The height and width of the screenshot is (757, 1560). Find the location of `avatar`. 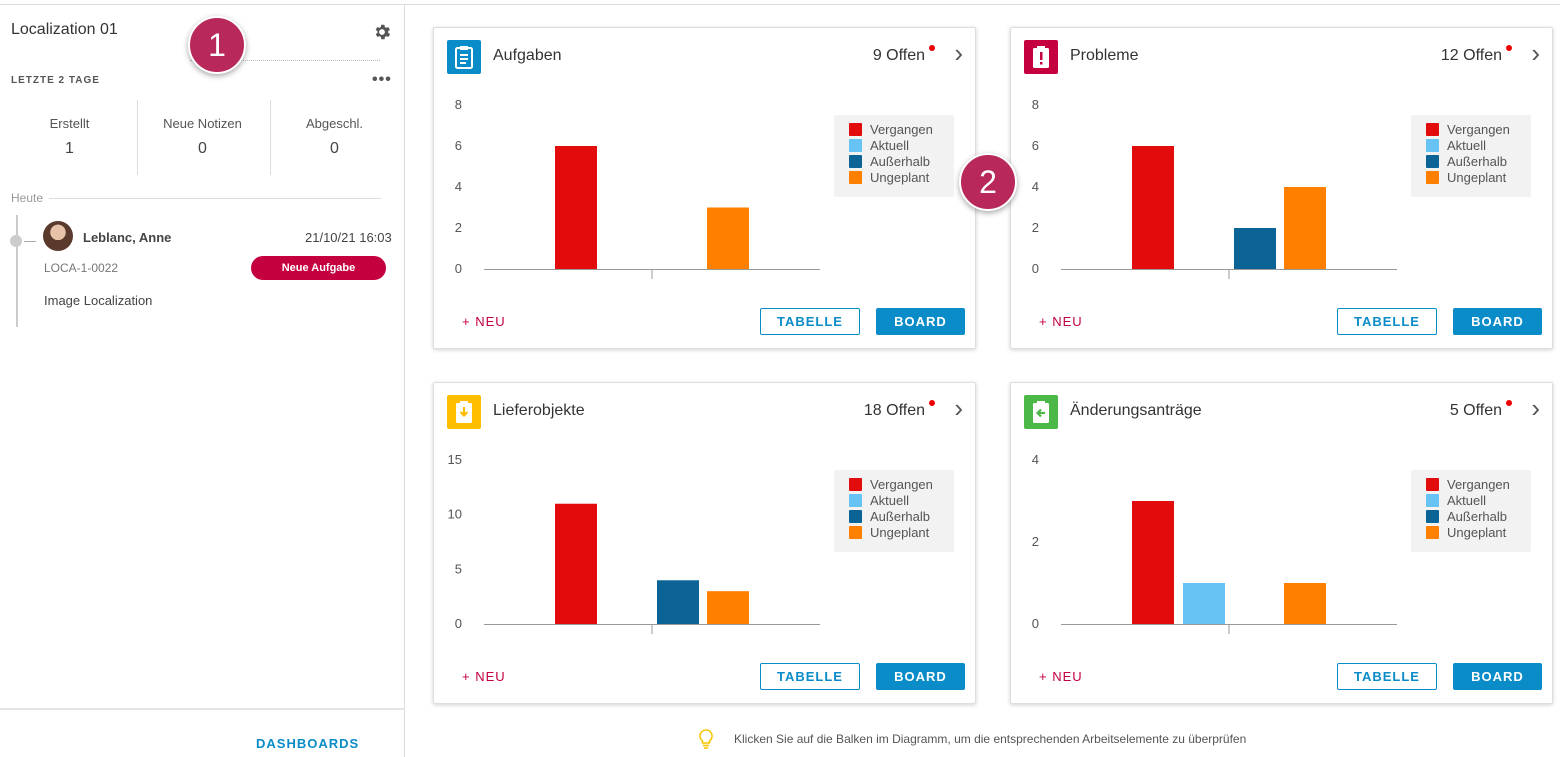

avatar is located at coordinates (58, 236).